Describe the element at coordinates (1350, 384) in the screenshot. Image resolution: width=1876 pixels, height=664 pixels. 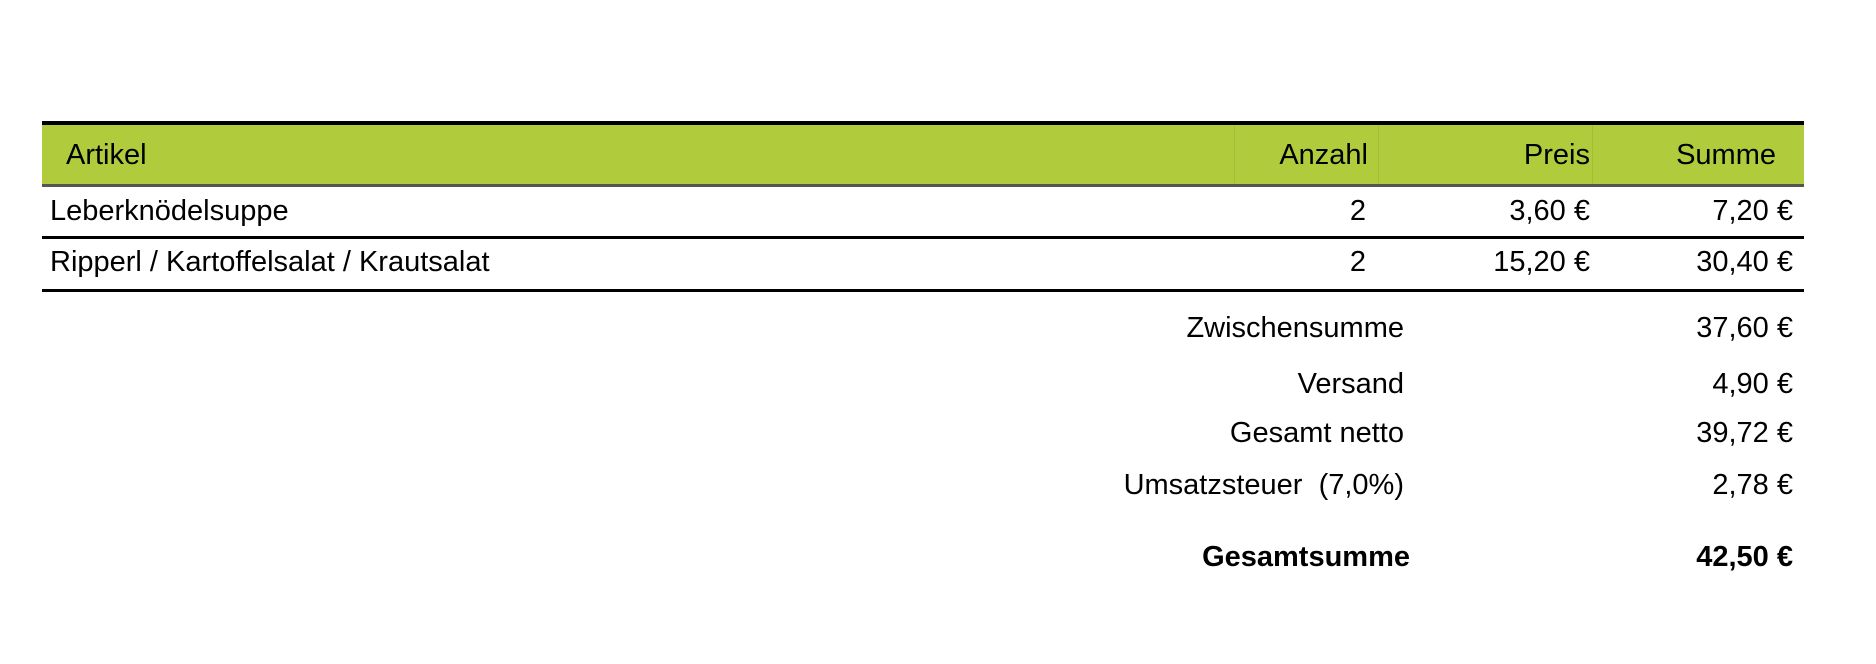
I see `shipping-label: Versand` at that location.